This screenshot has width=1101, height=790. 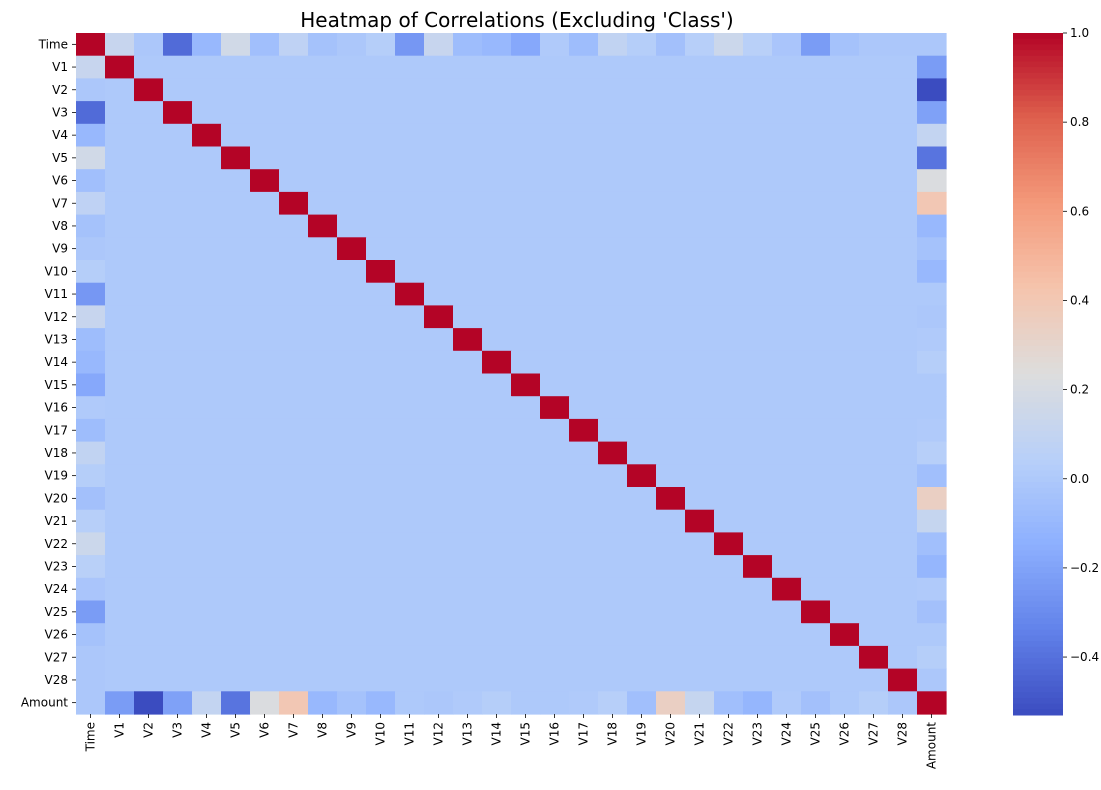 I want to click on heatmap-cell-V23-V2, so click(x=149, y=567).